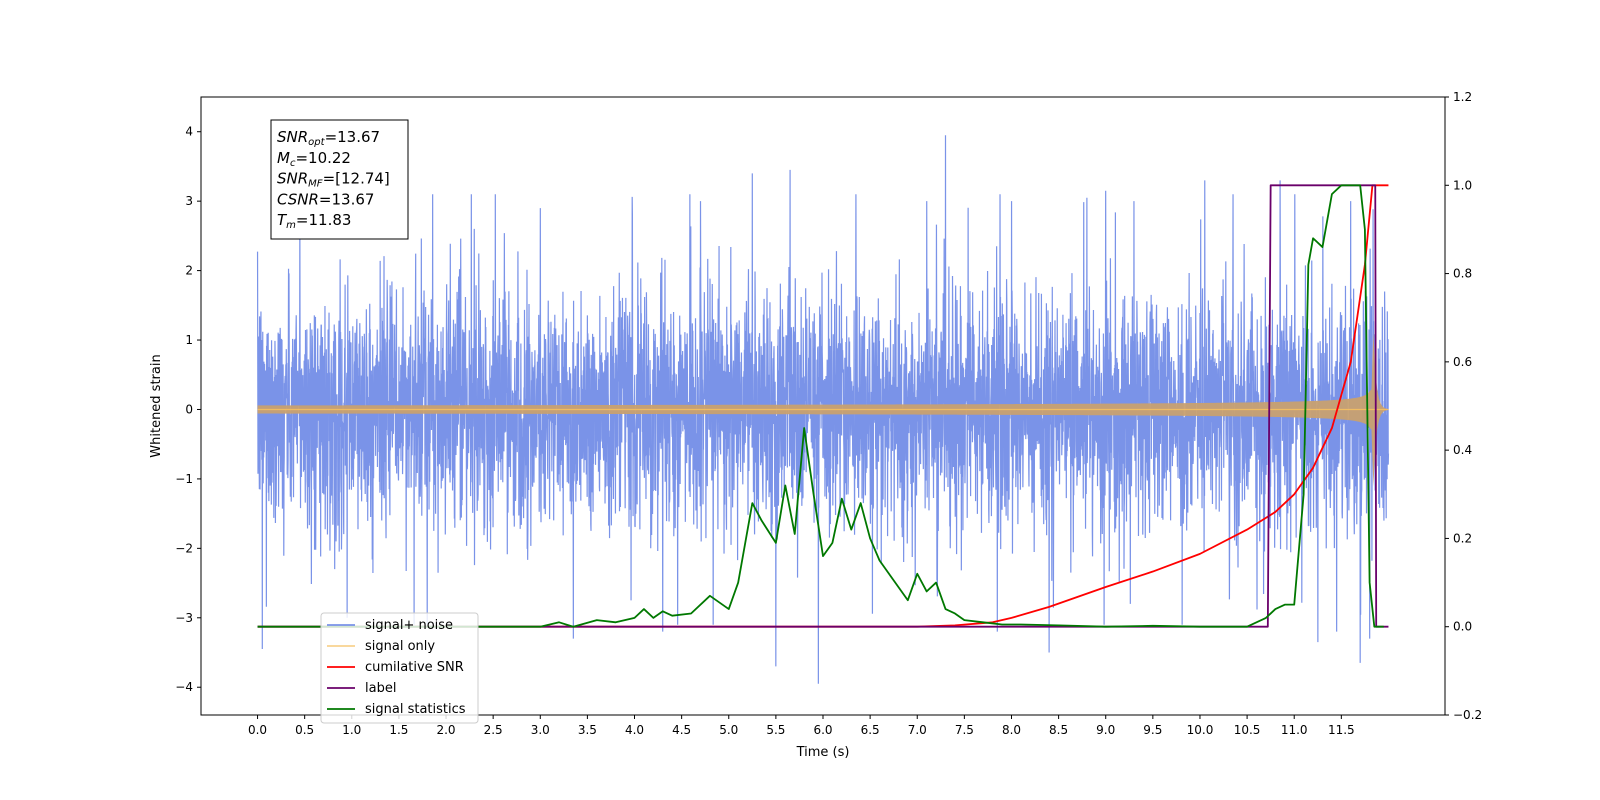 This screenshot has height=800, width=1600. I want to click on y-left-tick-label: −3, so click(184, 618).